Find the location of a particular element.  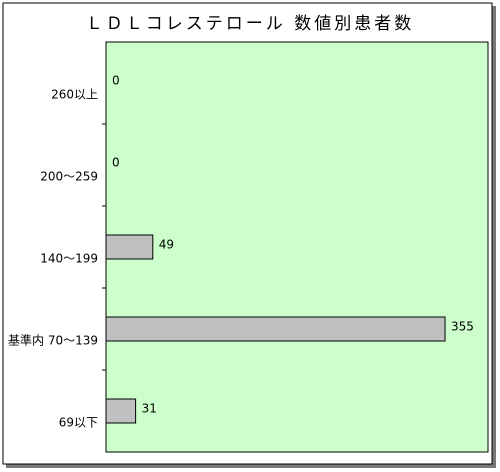

y-tick-label: 140～199 is located at coordinates (69, 259).